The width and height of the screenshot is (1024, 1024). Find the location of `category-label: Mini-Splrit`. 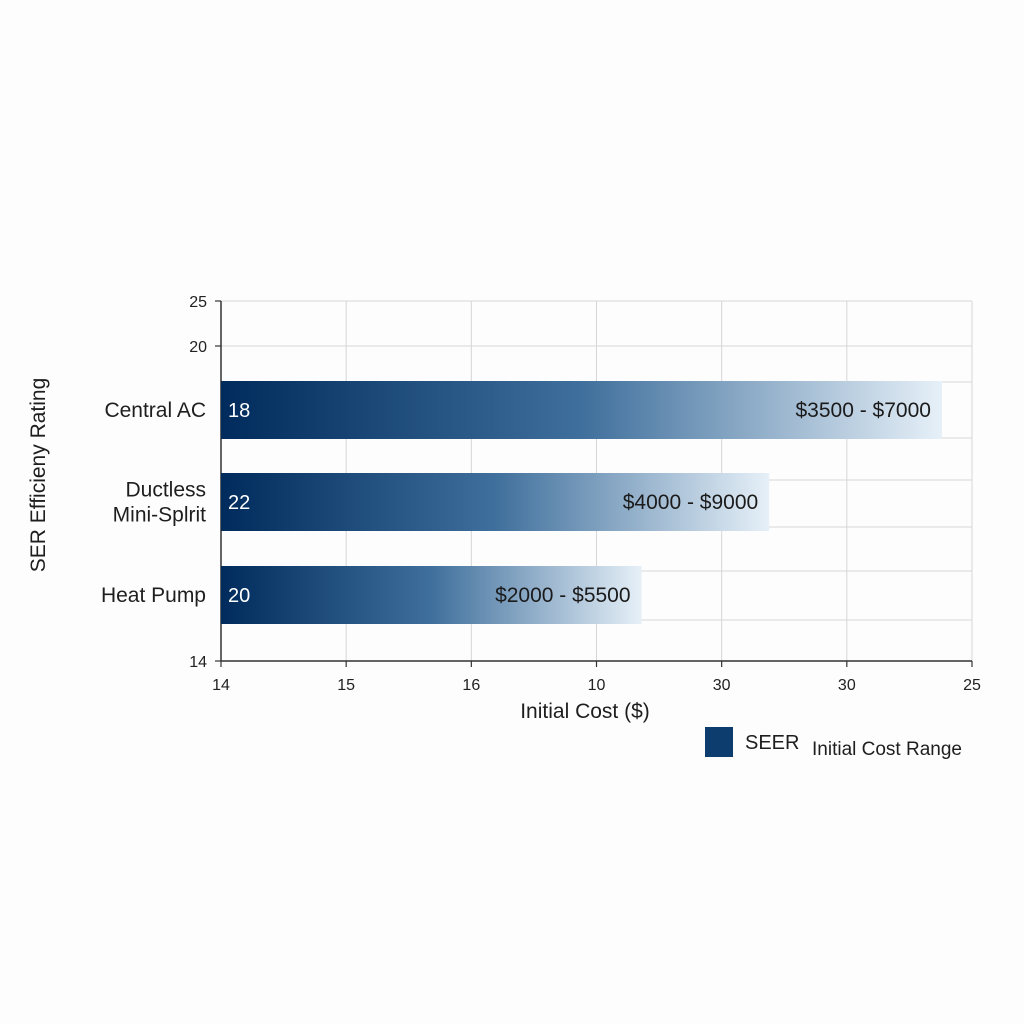

category-label: Mini-Splrit is located at coordinates (160, 515).